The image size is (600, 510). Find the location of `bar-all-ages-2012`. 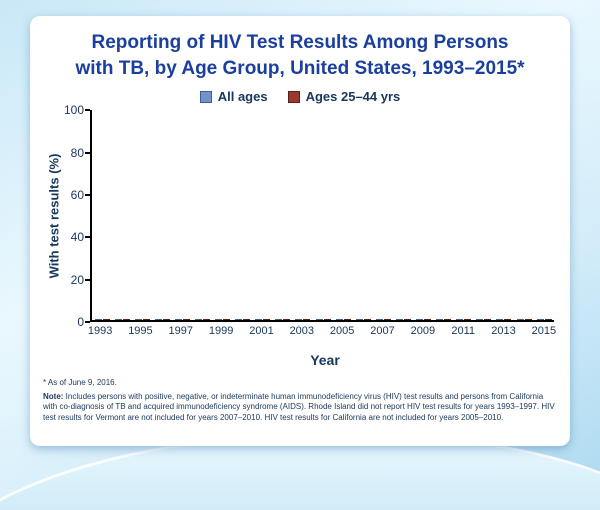

bar-all-ages-2012 is located at coordinates (480, 320).